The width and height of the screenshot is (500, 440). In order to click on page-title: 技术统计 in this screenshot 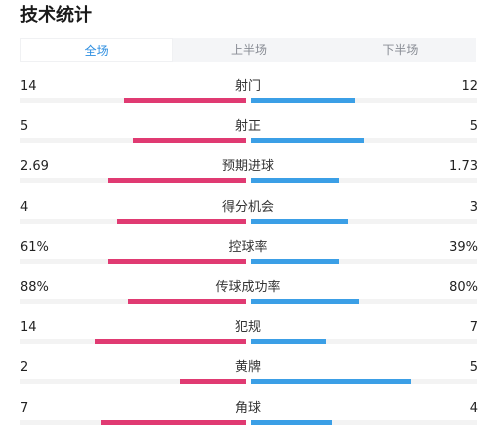, I will do `click(56, 15)`.